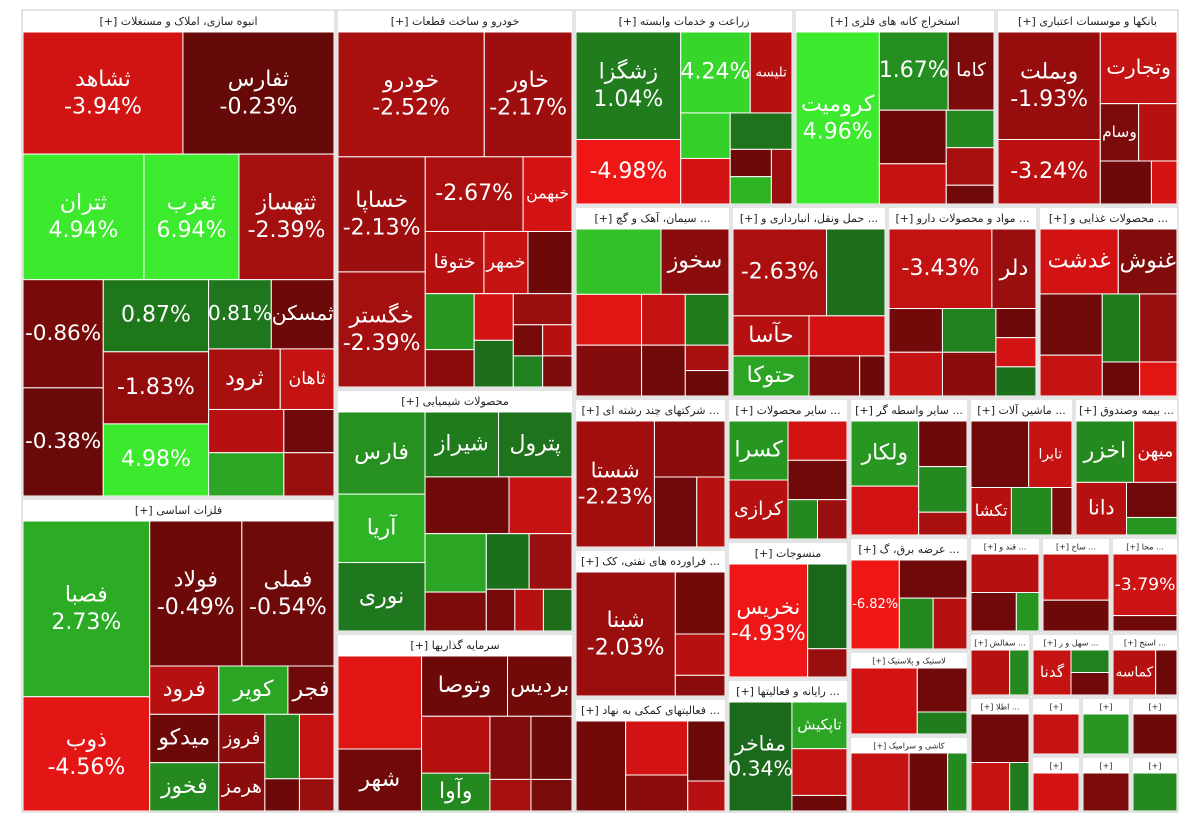  I want to click on tile-label: تکشا, so click(991, 510).